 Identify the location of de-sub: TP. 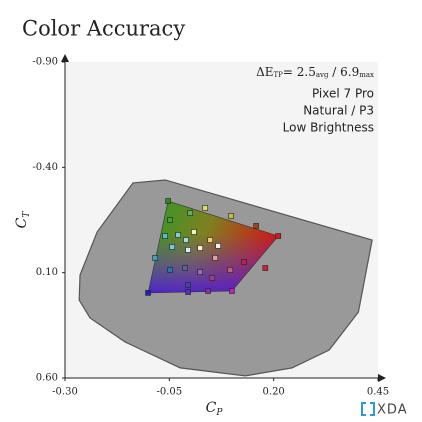
(279, 75).